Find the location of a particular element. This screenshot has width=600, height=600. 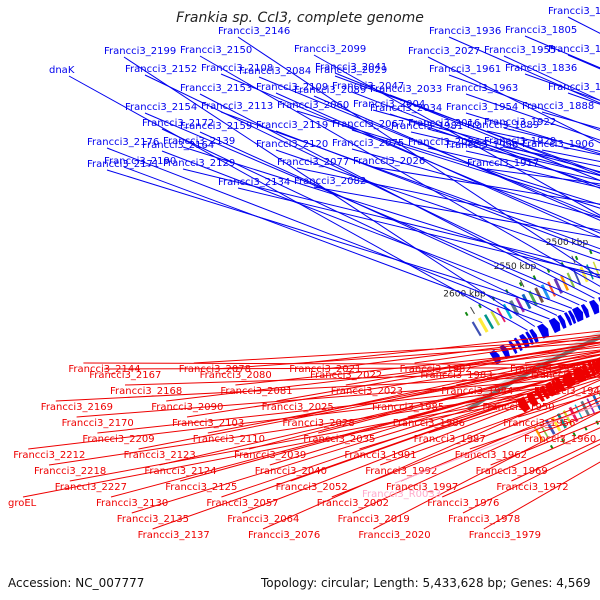

accession-label: Accession: NC_007777 is located at coordinates (76, 583).